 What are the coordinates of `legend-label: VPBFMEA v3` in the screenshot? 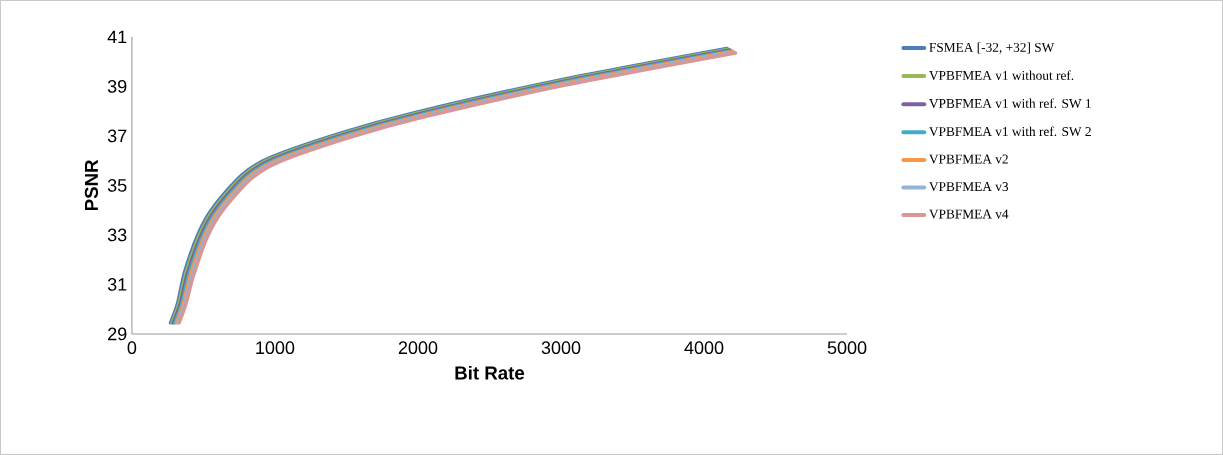 It's located at (969, 187).